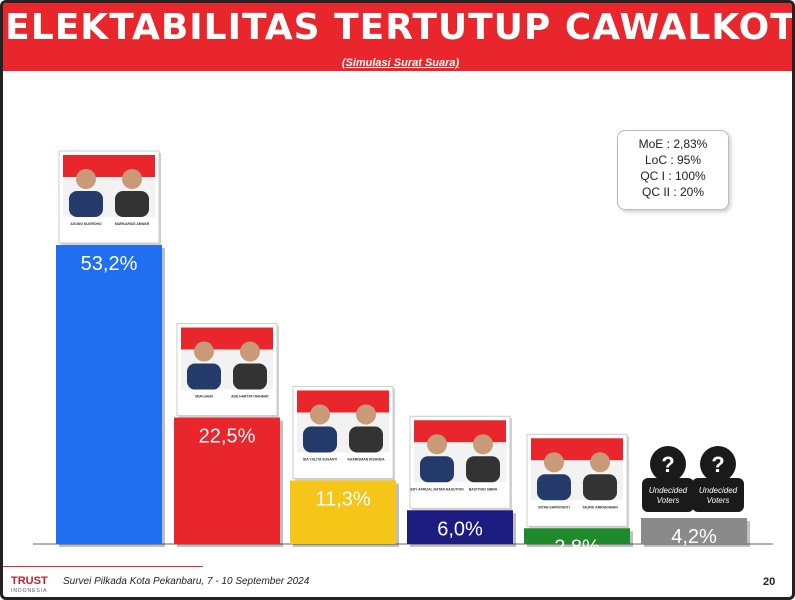  Describe the element at coordinates (109, 264) in the screenshot. I see `bar-value-label: 53,2%` at that location.